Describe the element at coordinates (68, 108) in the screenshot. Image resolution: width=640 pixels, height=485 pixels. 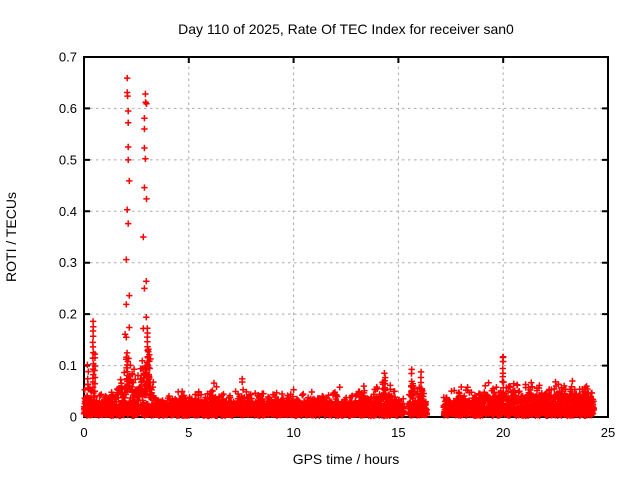
I see `y-tick-label: 0.6` at that location.